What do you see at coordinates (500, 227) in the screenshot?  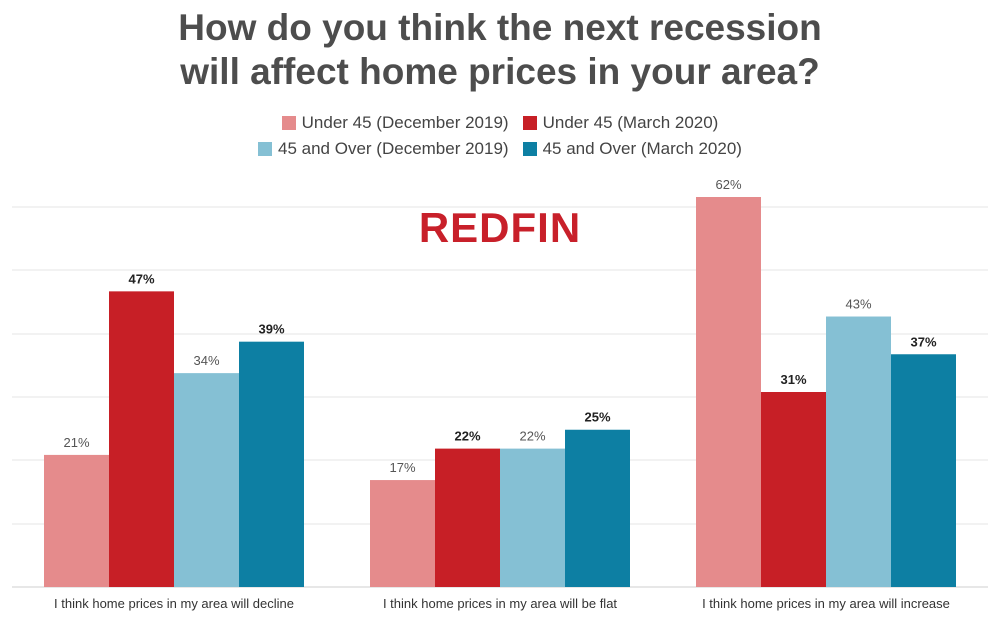 I see `redfin-logo: REDFIN` at bounding box center [500, 227].